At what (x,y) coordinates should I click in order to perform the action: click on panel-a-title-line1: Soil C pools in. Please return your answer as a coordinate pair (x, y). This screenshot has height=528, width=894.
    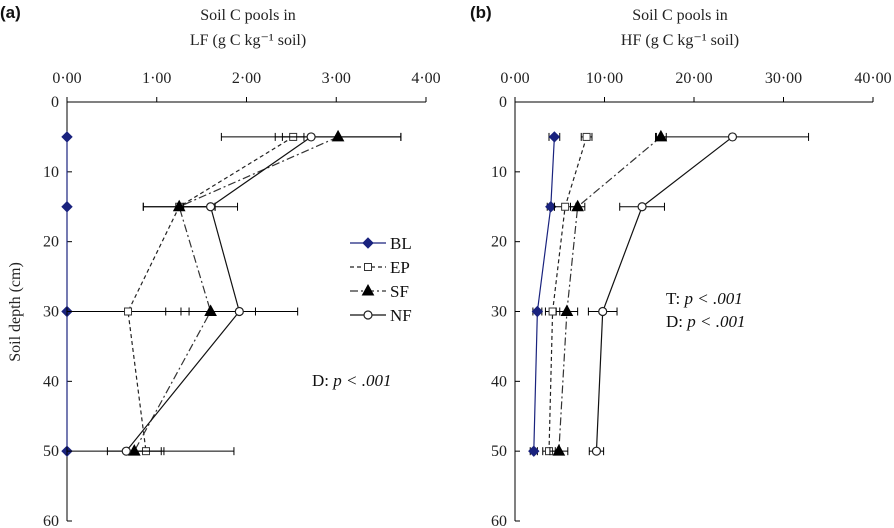
    Looking at the image, I should click on (248, 15).